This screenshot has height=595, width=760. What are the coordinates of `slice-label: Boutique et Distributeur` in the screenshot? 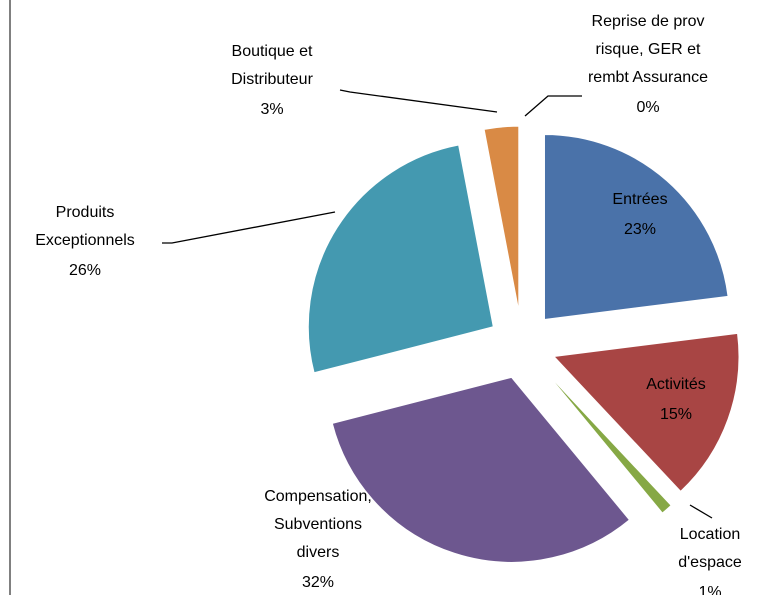 It's located at (272, 65).